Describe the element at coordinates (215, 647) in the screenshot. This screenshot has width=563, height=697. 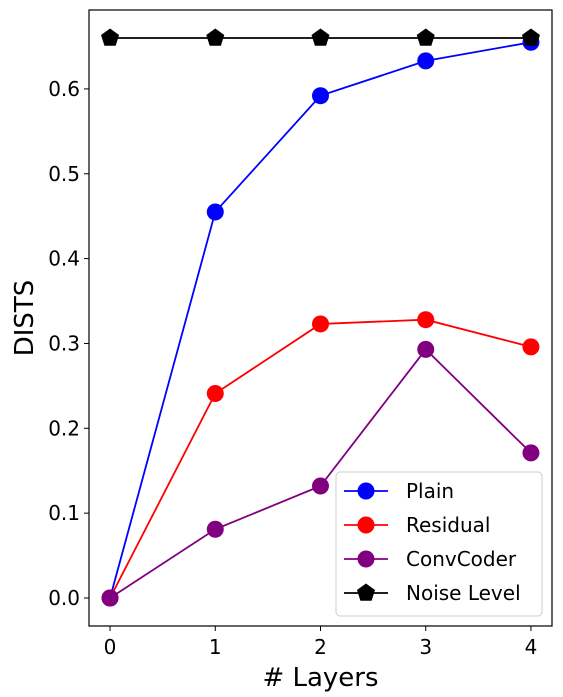
I see `x-tick-label: 1` at that location.